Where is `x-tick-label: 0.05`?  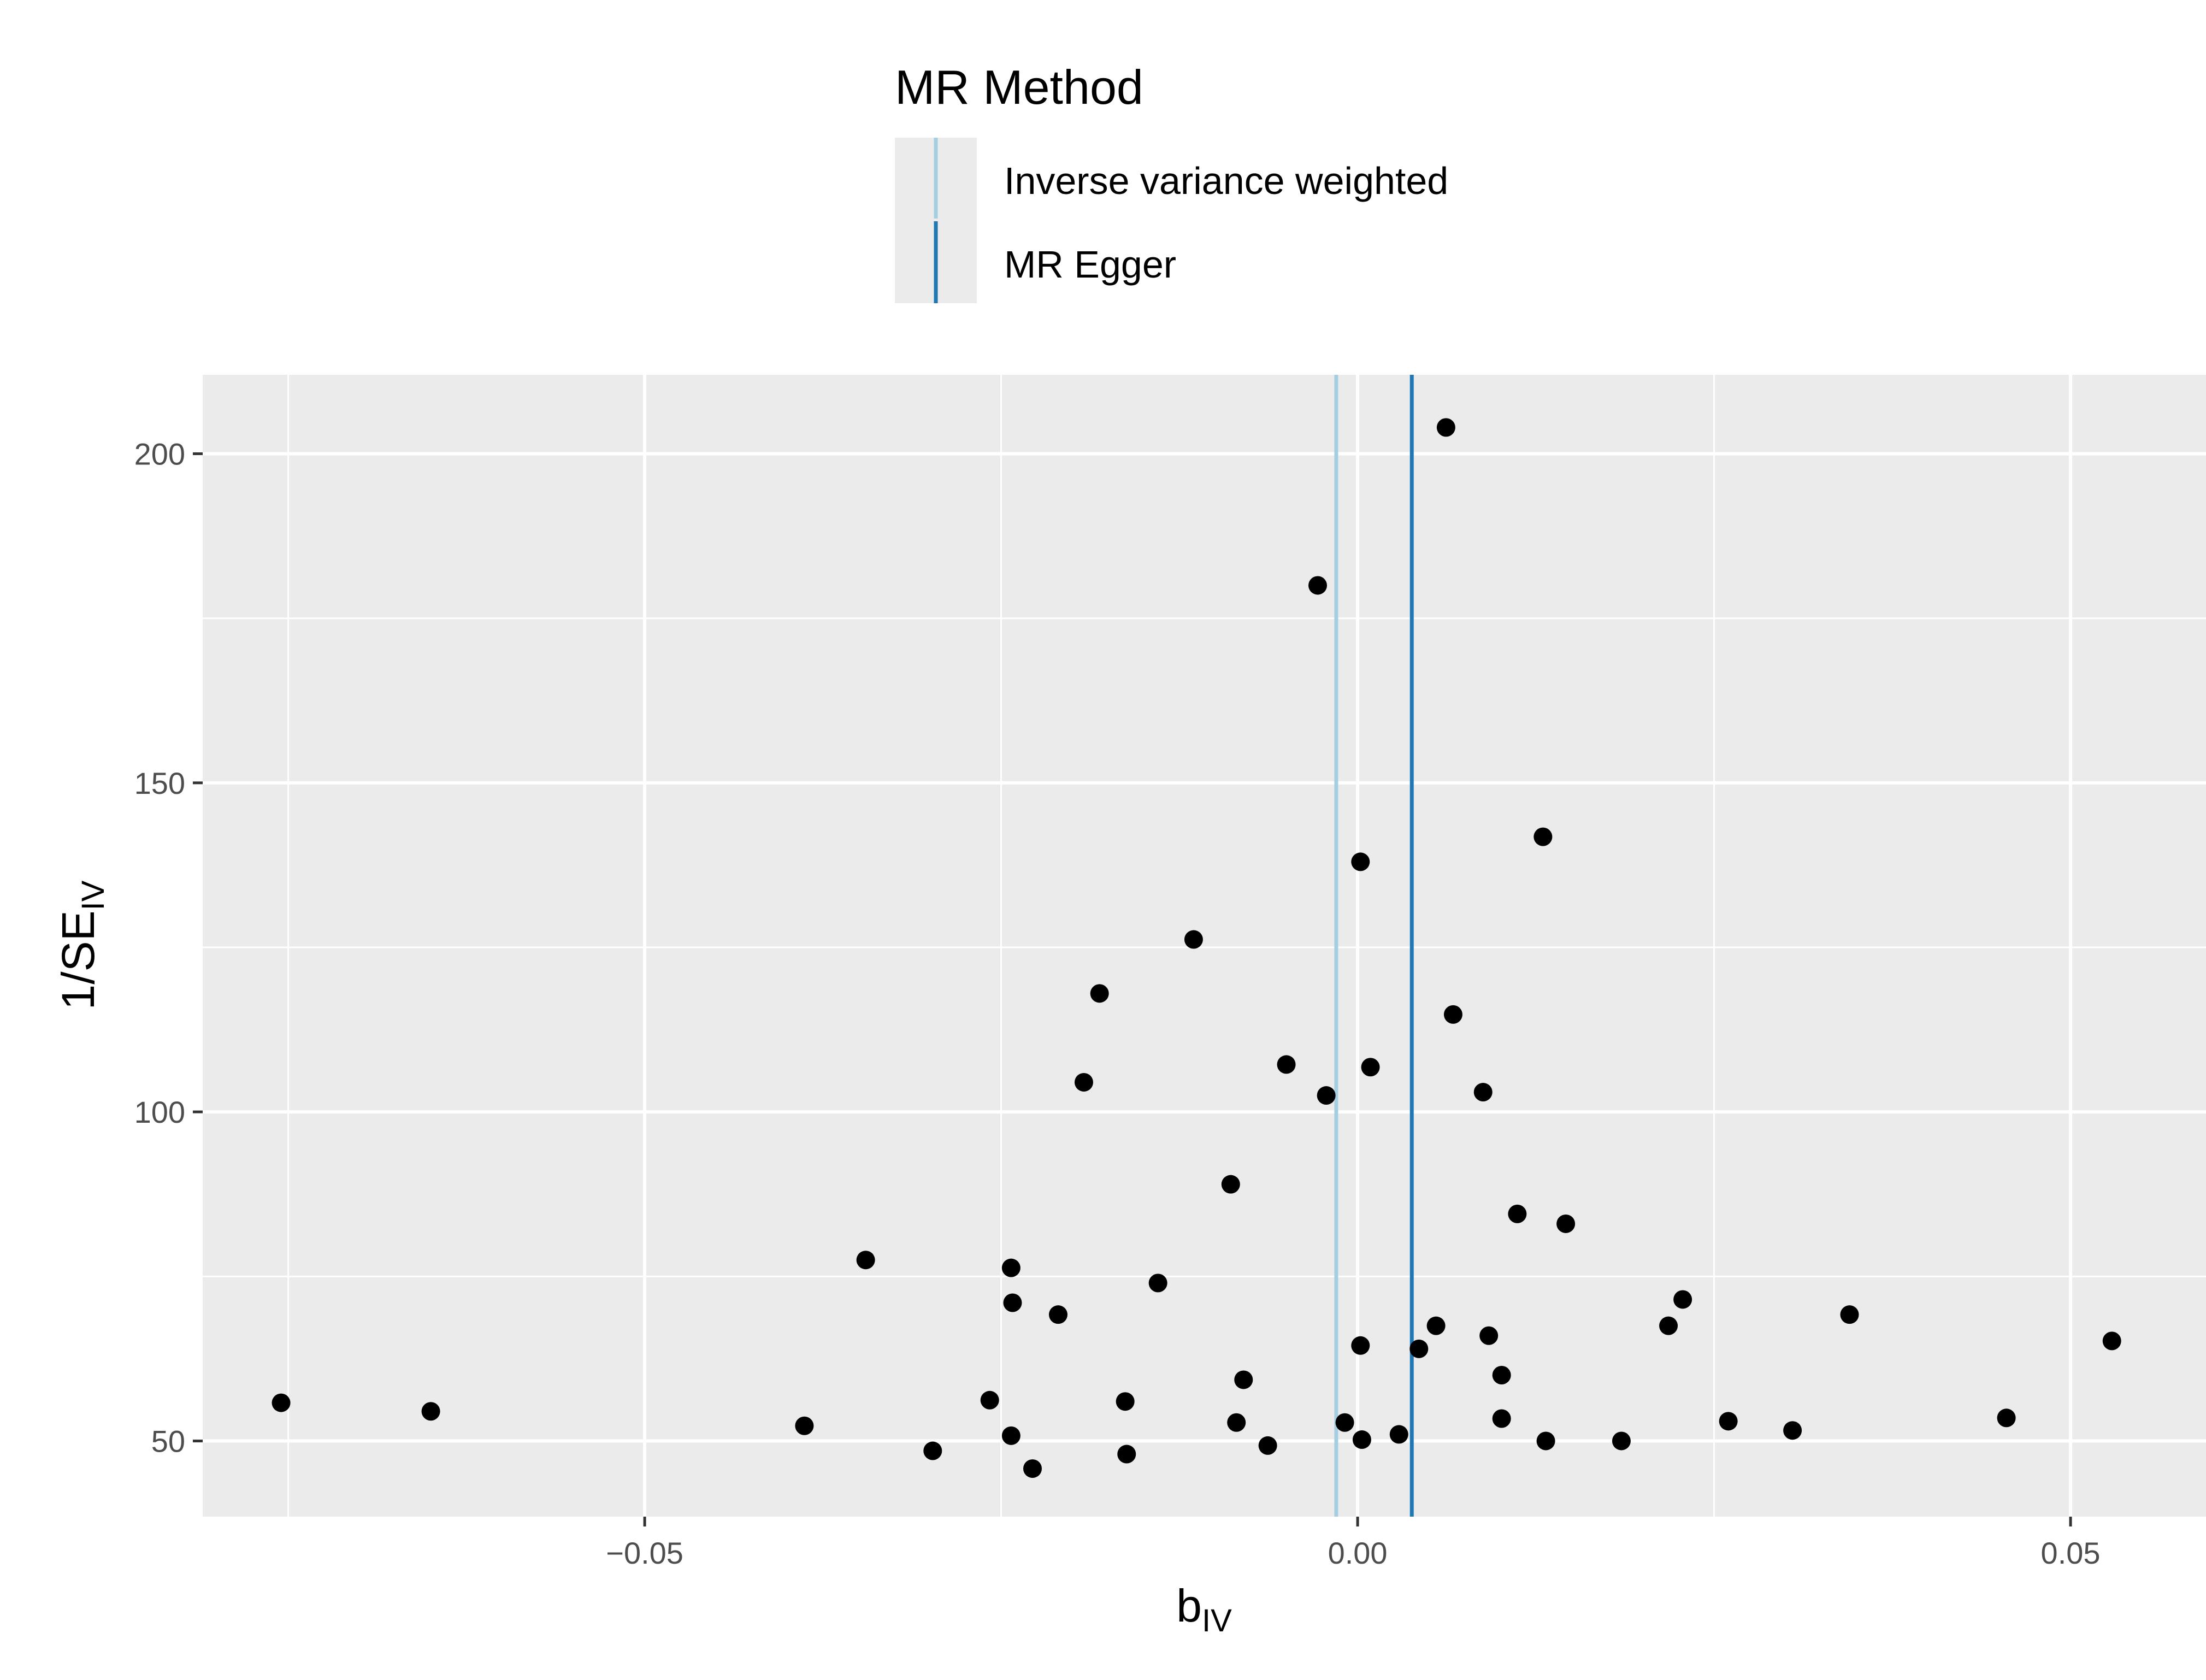
x-tick-label: 0.05 is located at coordinates (2071, 1553).